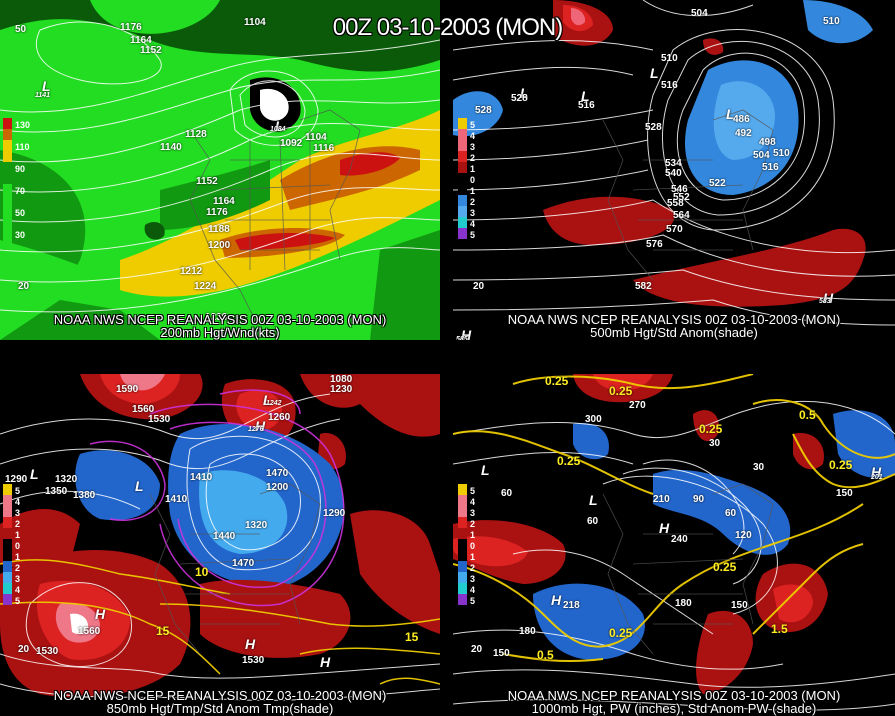 The image size is (895, 716). What do you see at coordinates (22, 147) in the screenshot?
I see `legend-tick-label: 110` at bounding box center [22, 147].